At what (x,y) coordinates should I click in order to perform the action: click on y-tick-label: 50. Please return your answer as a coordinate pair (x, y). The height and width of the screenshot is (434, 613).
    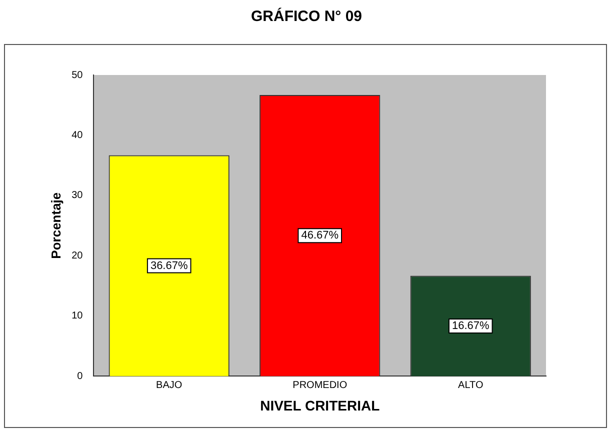
    Looking at the image, I should click on (78, 75).